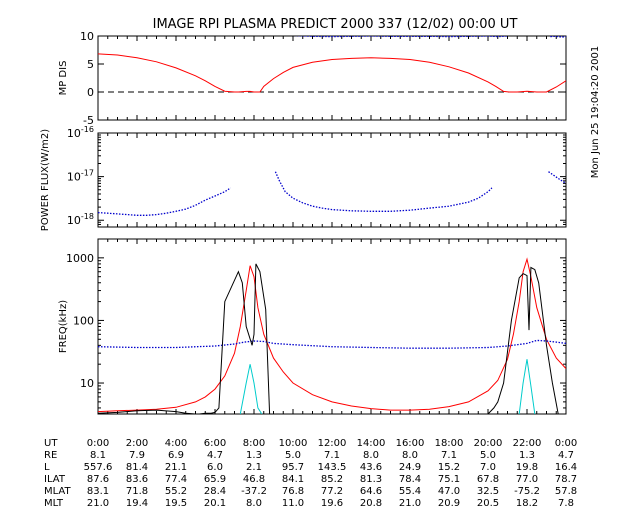 Image resolution: width=640 pixels, height=512 pixels. What do you see at coordinates (87, 173) in the screenshot?
I see `y-tick-exponent: -17` at bounding box center [87, 173].